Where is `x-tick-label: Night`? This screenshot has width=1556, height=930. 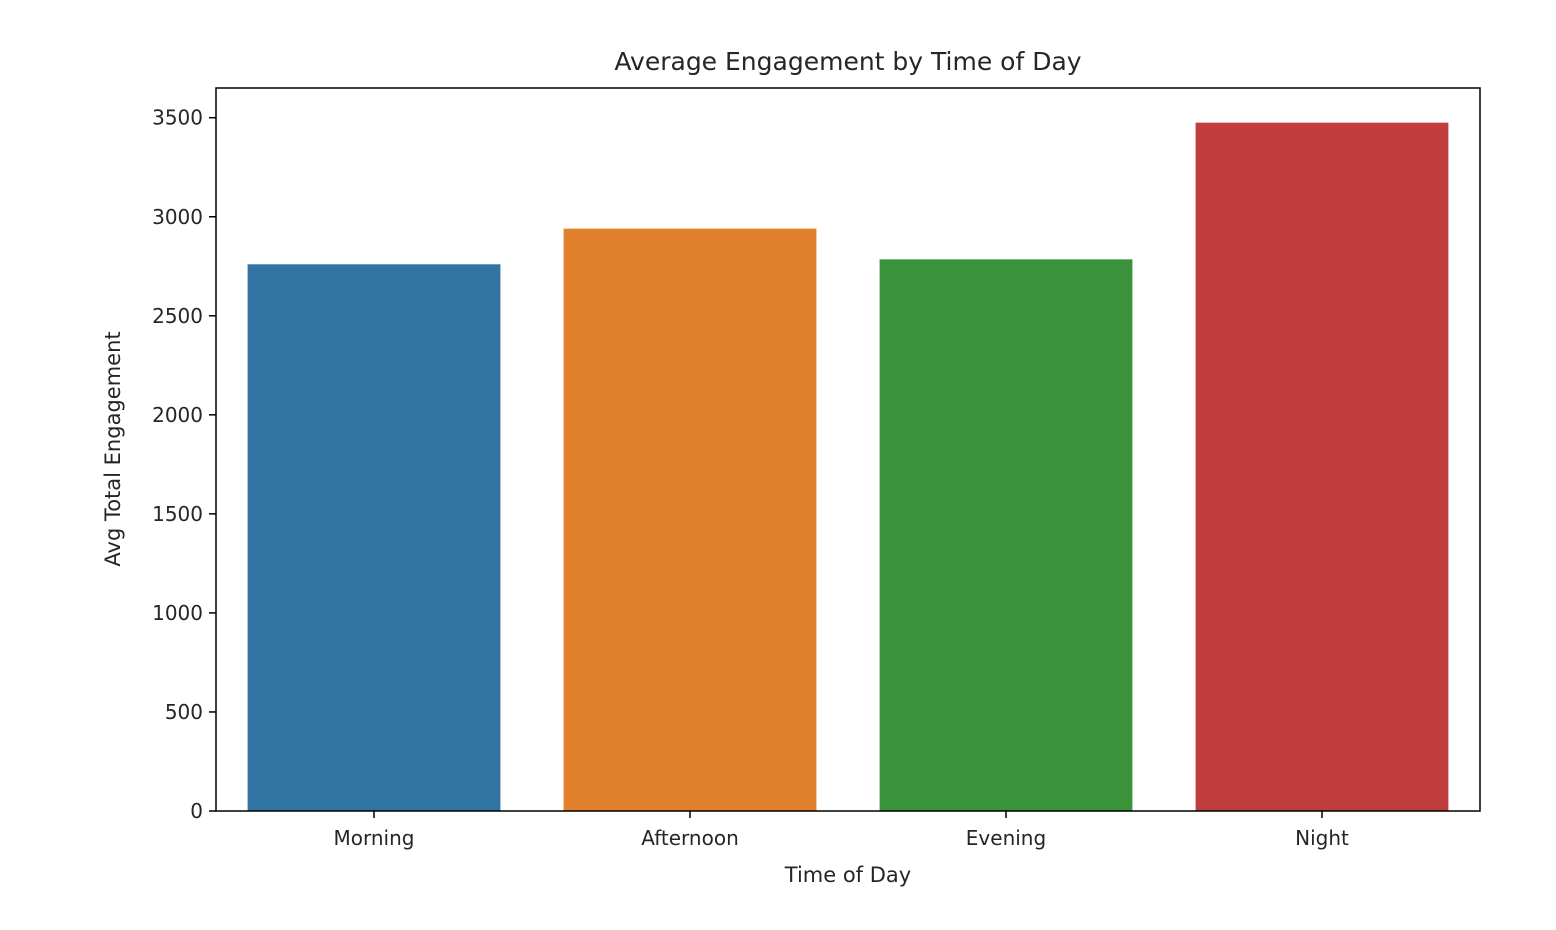 x-tick-label: Night is located at coordinates (1322, 838).